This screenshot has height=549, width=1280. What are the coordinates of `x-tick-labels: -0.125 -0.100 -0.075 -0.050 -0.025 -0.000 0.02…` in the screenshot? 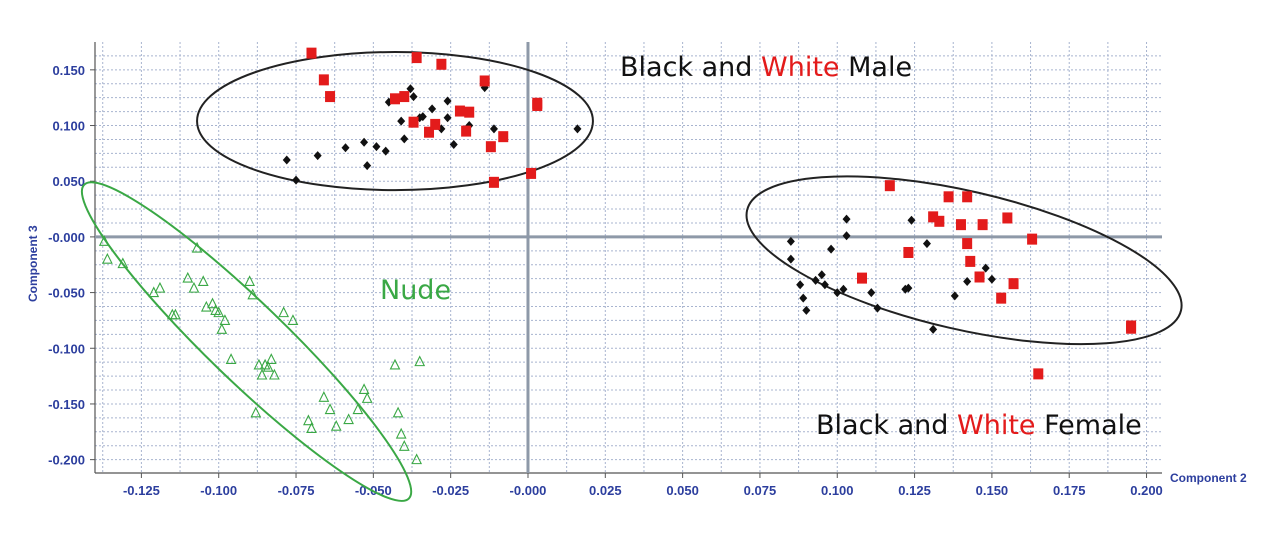 It's located at (643, 485).